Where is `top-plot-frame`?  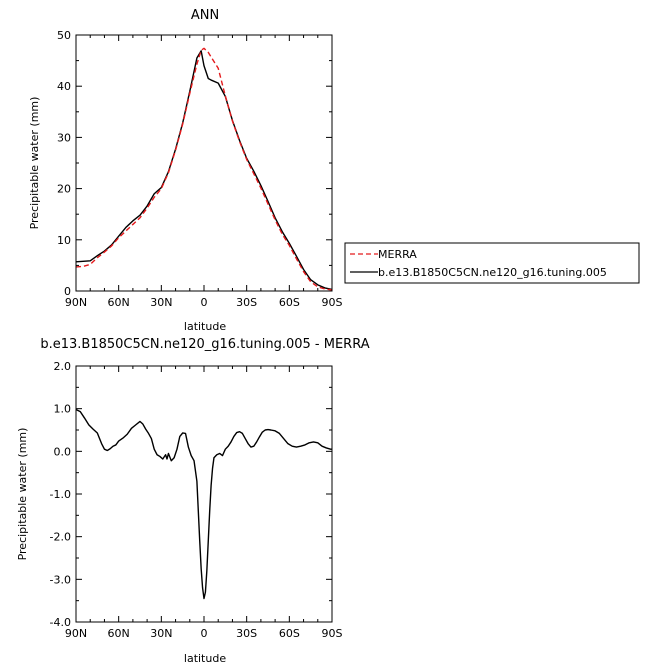
top-plot-frame is located at coordinates (204, 163).